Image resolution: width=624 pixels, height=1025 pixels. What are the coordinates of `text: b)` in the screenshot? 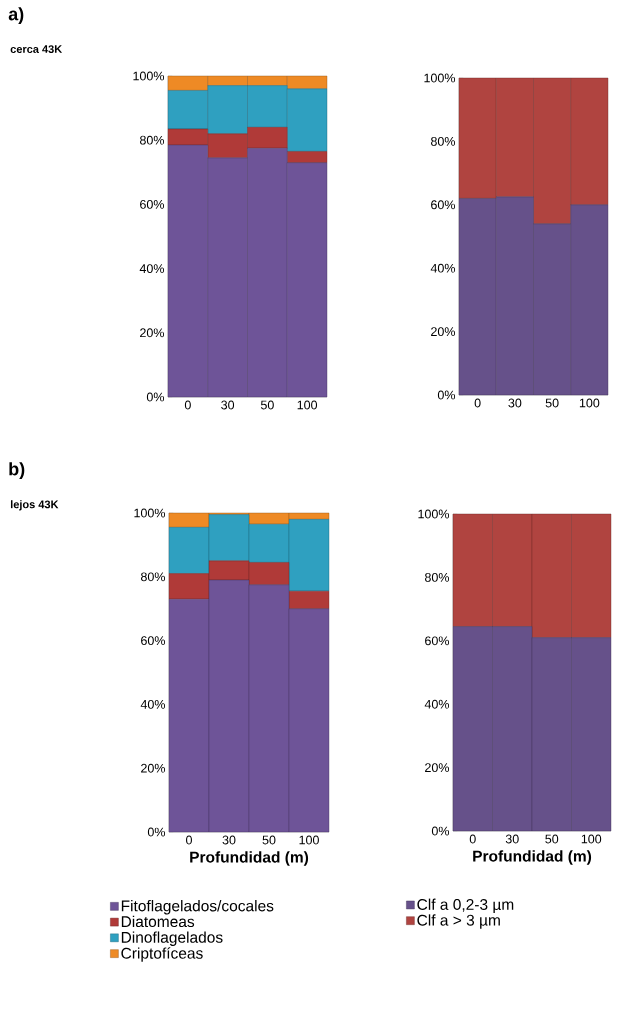 It's located at (17, 470).